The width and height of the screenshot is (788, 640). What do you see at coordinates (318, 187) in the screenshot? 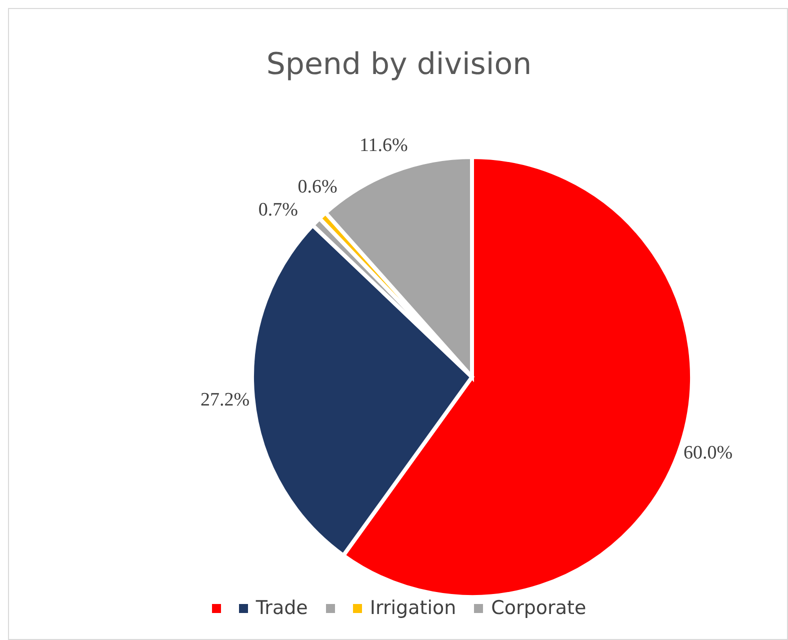
I see `data-label: 0.6%` at bounding box center [318, 187].